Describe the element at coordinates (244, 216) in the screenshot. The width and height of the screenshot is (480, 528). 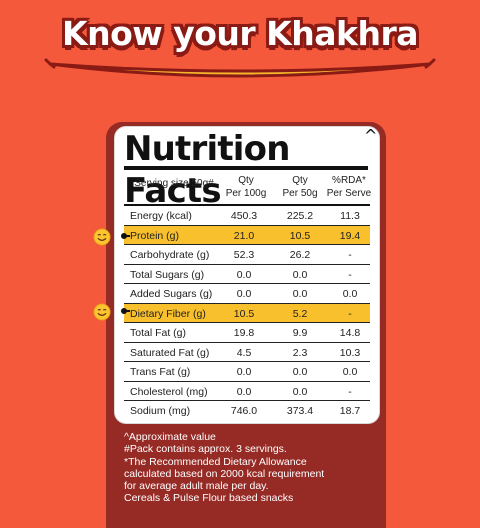
I see `row-qty-100g: 450.3` at that location.